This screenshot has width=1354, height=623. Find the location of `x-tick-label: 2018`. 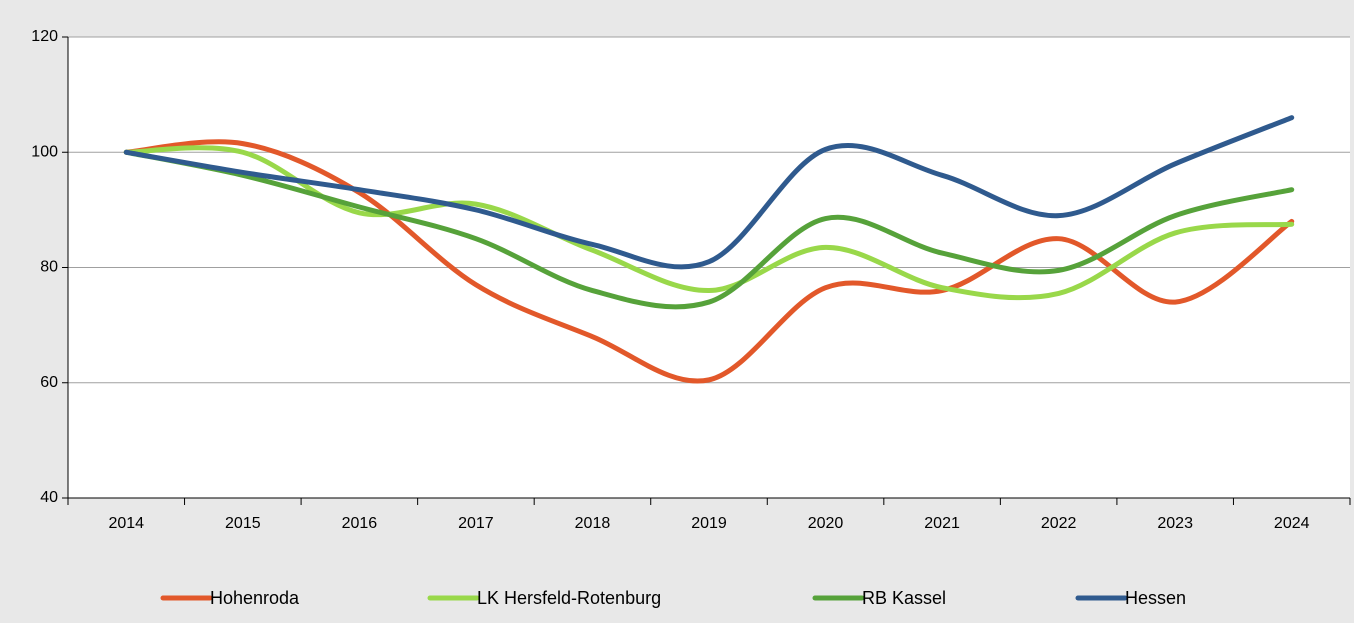

x-tick-label: 2018 is located at coordinates (593, 523).